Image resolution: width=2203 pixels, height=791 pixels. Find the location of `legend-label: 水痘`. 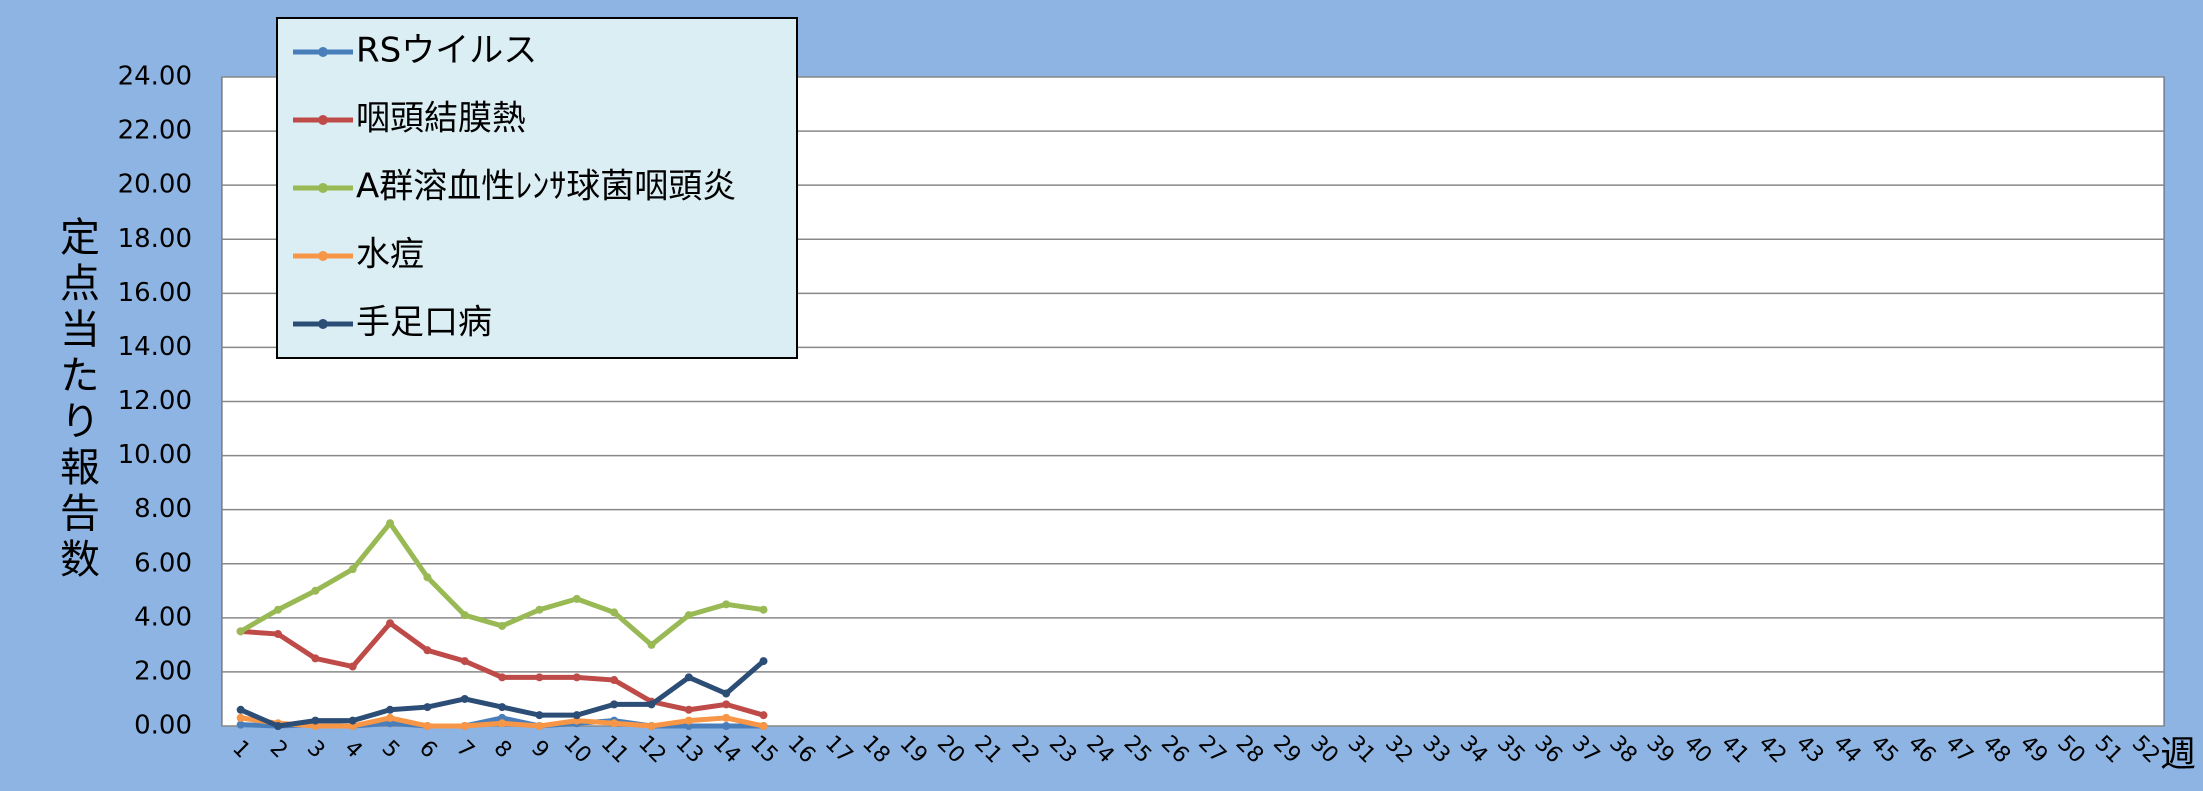

legend-label: 水痘 is located at coordinates (390, 255).